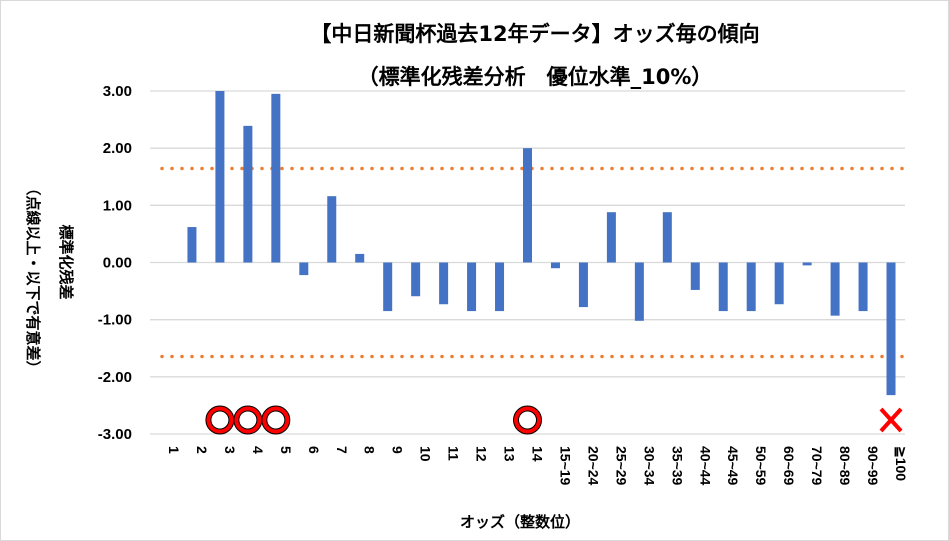  I want to click on y-axis-note: （点線以上・以下で有意差）, so click(33, 277).